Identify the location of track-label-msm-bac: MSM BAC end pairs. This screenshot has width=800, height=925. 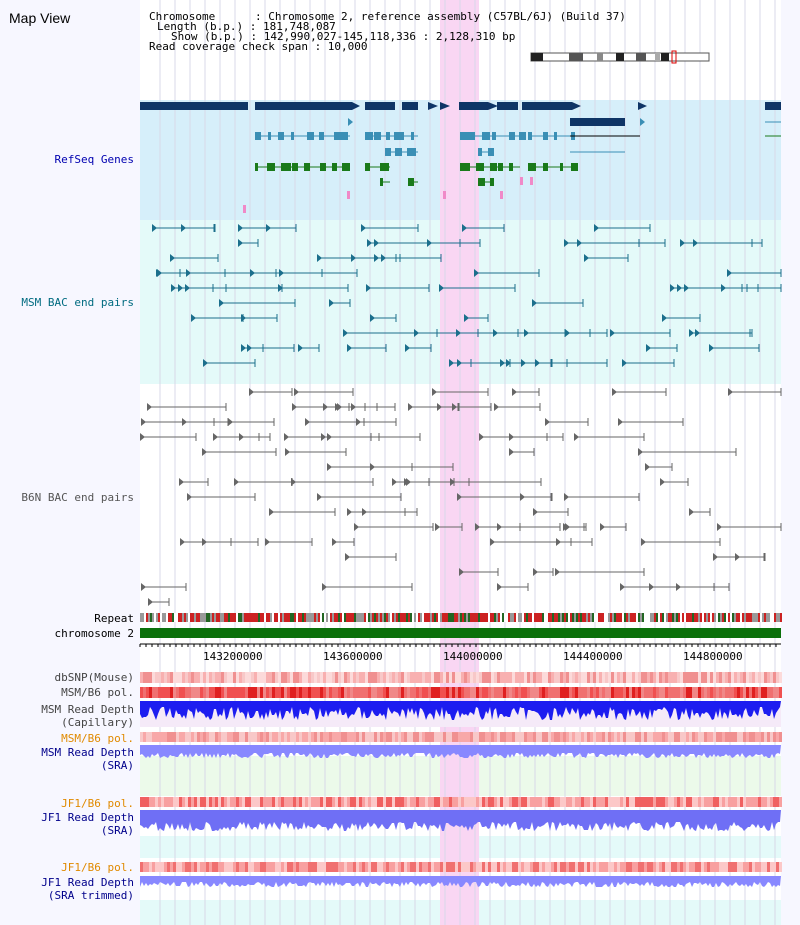
(77, 302).